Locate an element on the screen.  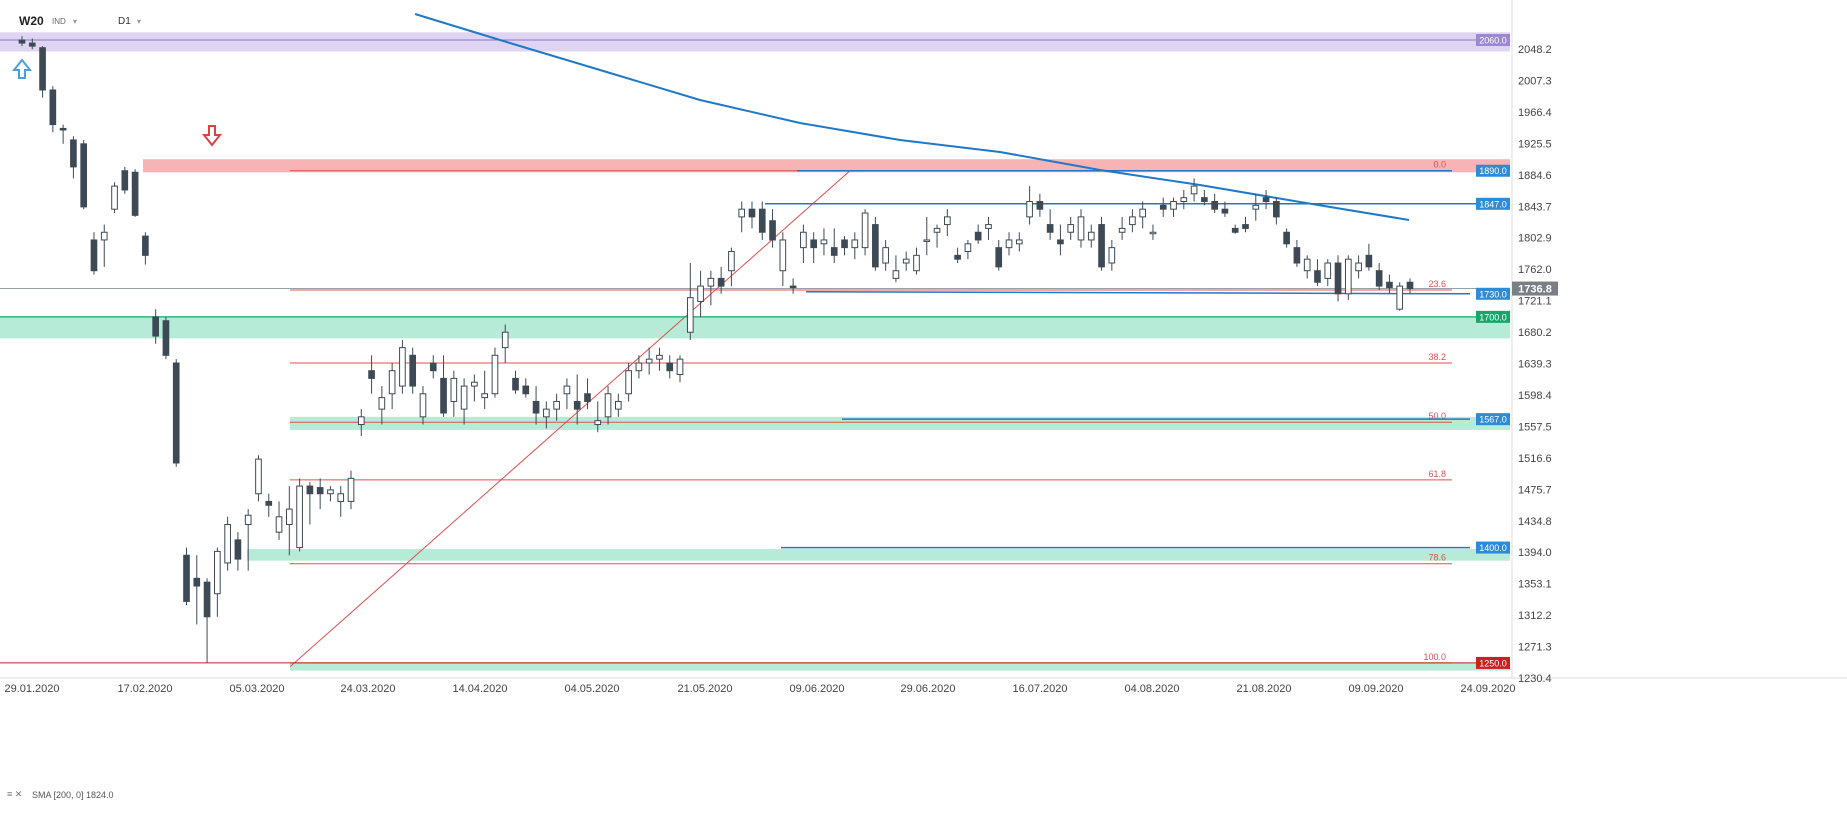
level-tag: 1847.0 is located at coordinates (1493, 203).